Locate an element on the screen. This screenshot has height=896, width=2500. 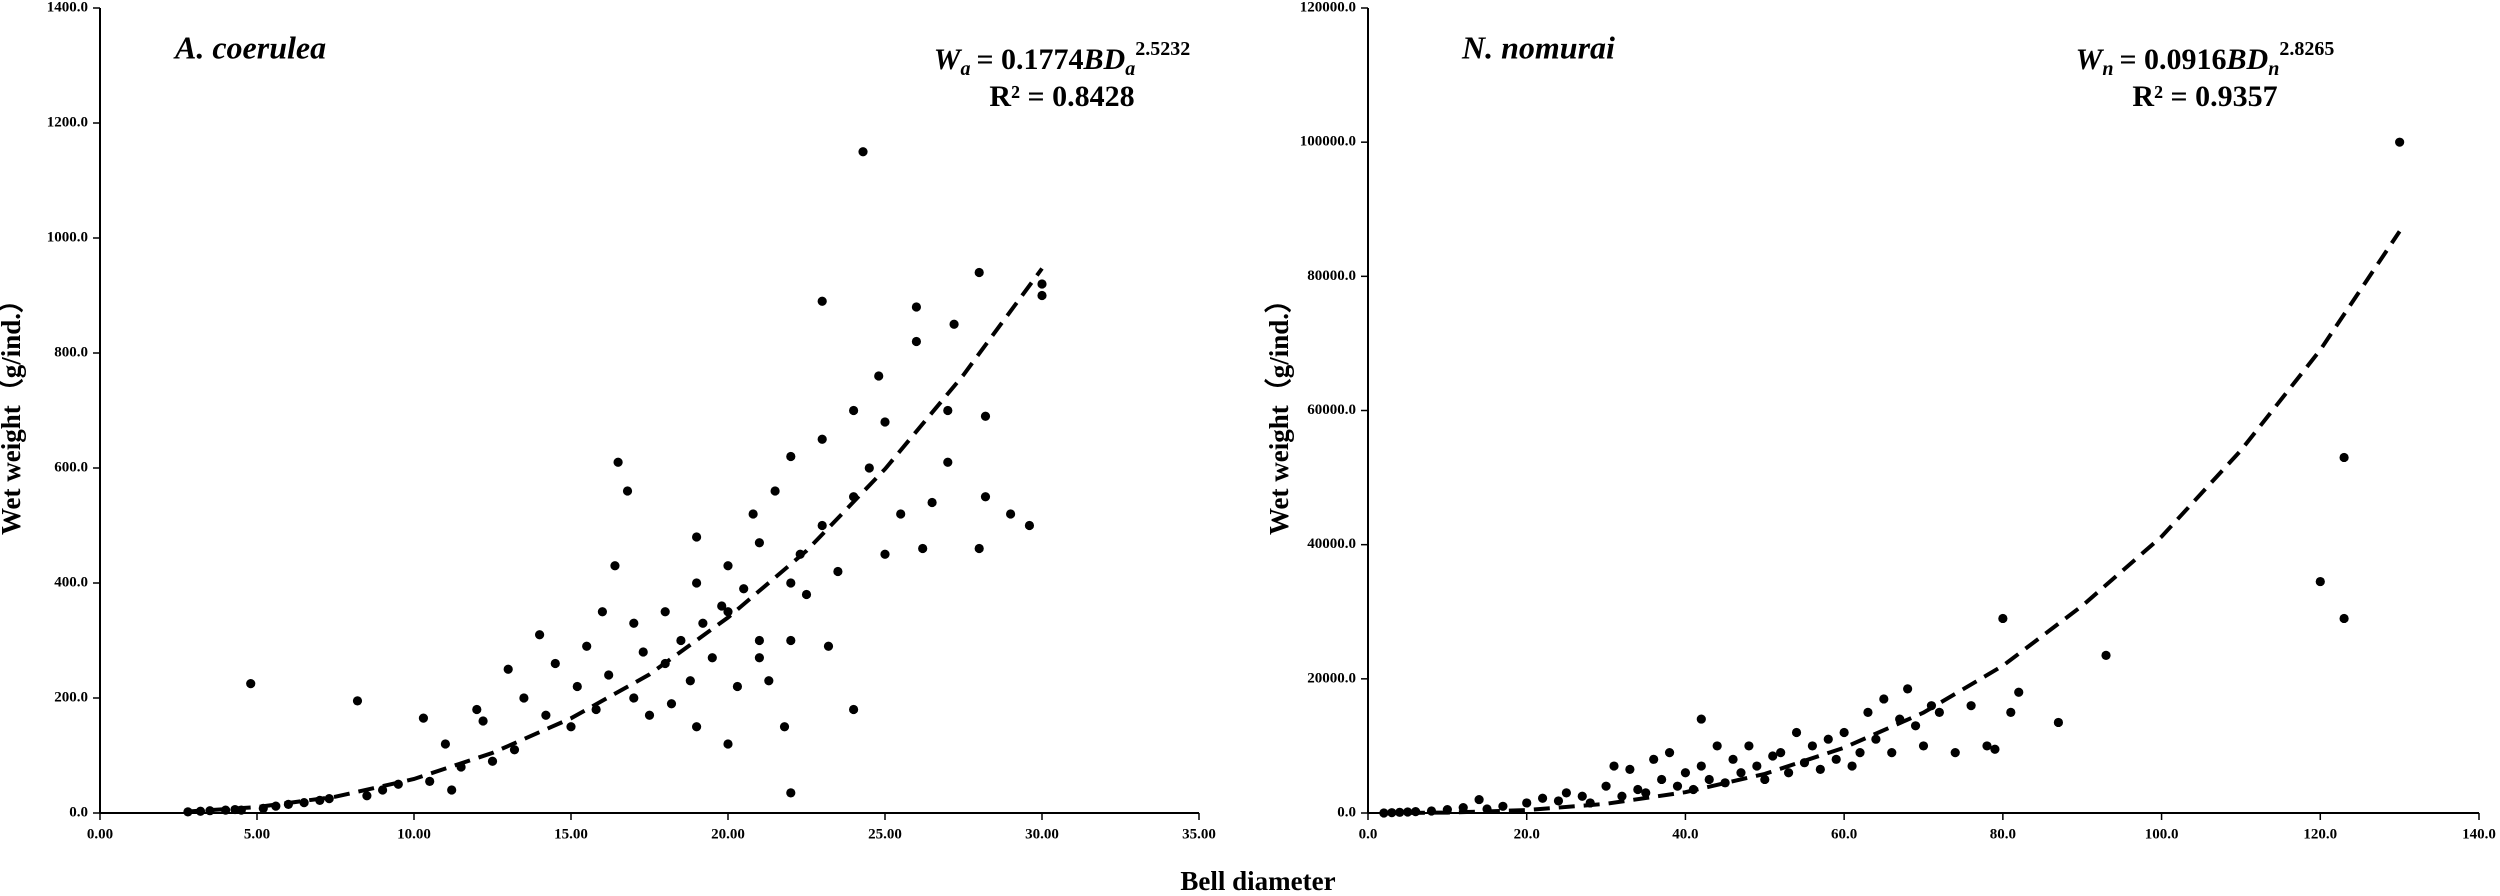
eq-exp: 2.5232 is located at coordinates (1162, 49).